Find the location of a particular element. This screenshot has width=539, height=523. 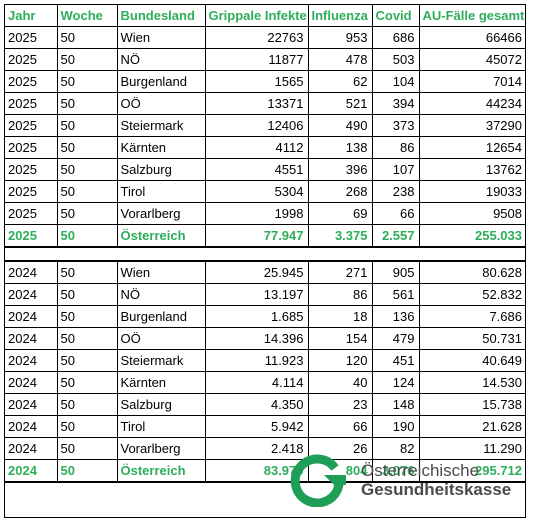

table-cell: Burgenland is located at coordinates (161, 81).